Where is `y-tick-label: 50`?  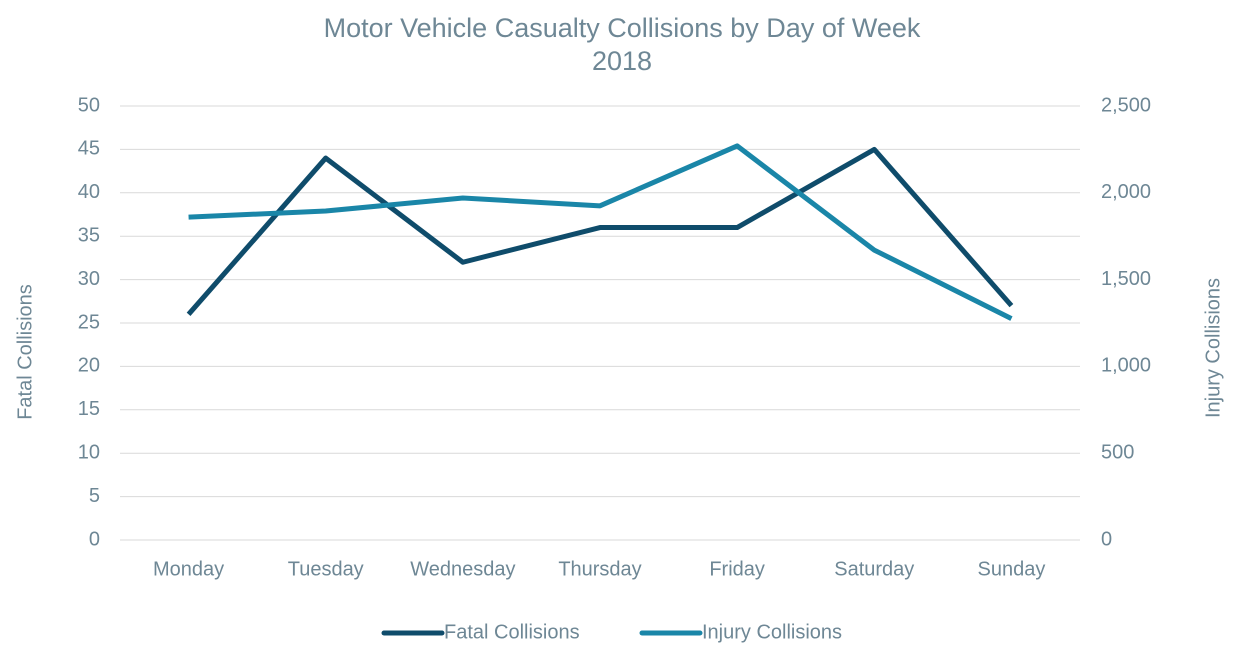 y-tick-label: 50 is located at coordinates (89, 105).